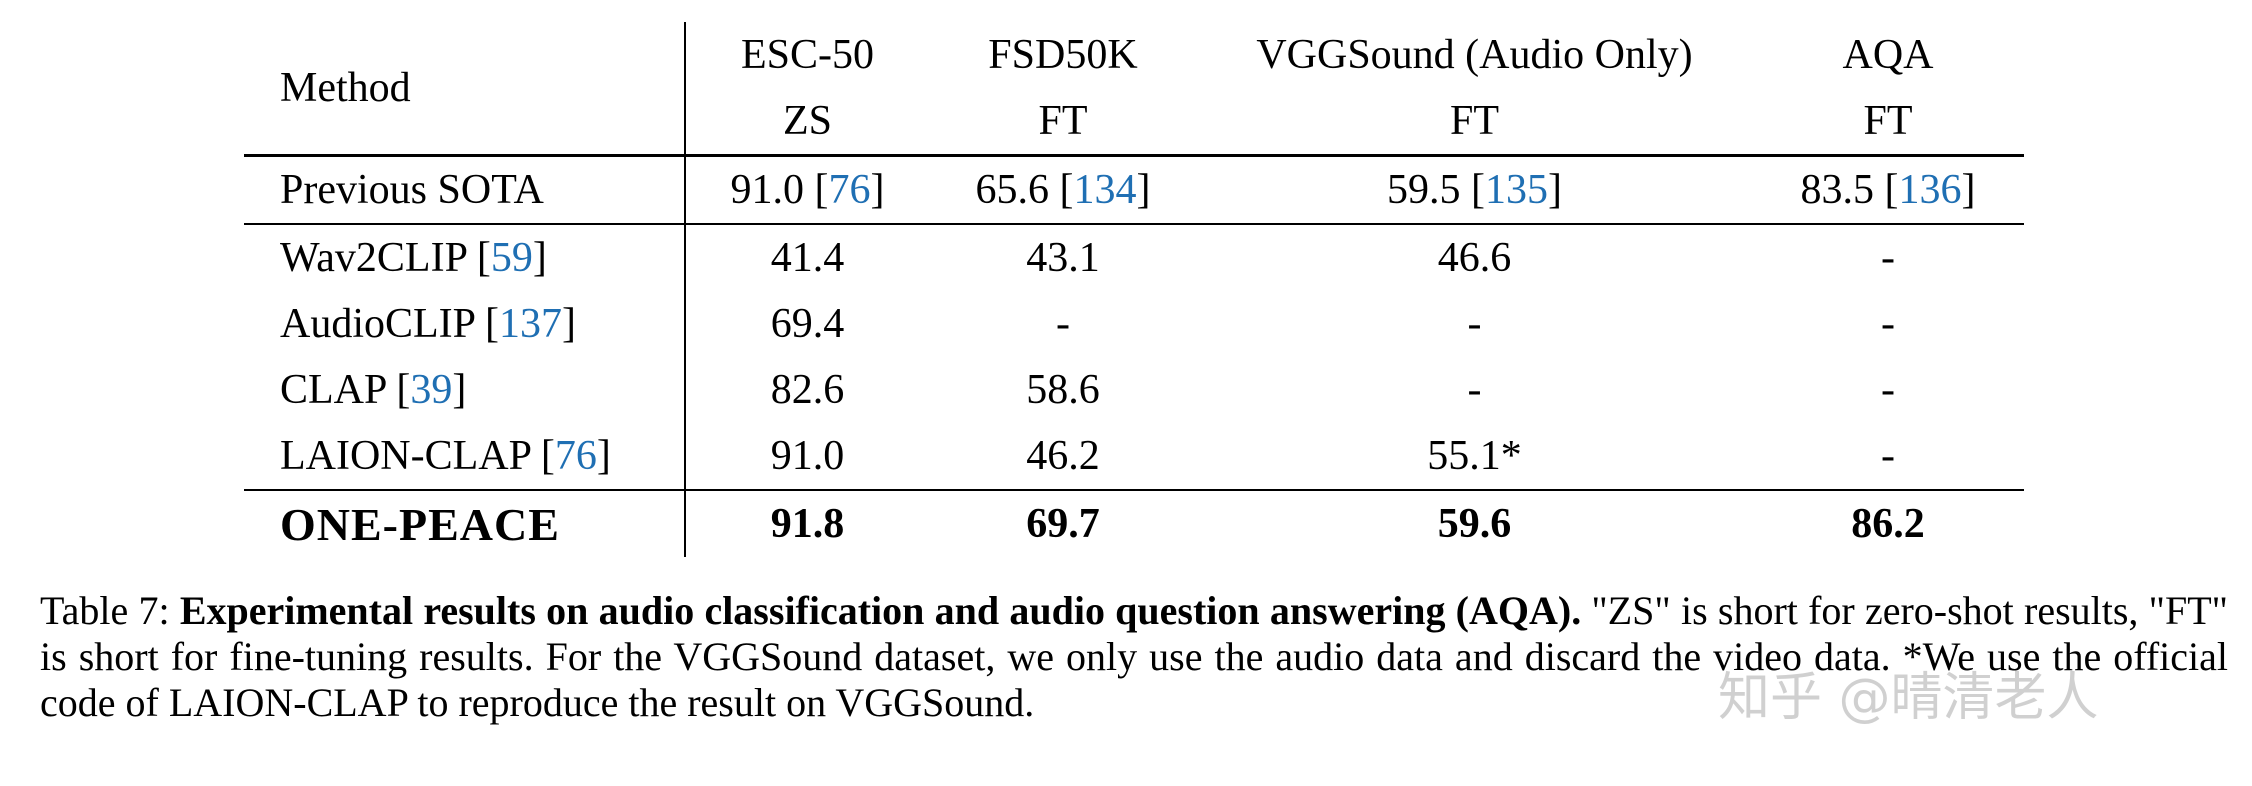 The height and width of the screenshot is (786, 2252). I want to click on table-subheader-row: ZS FT FT FT, so click(1134, 122).